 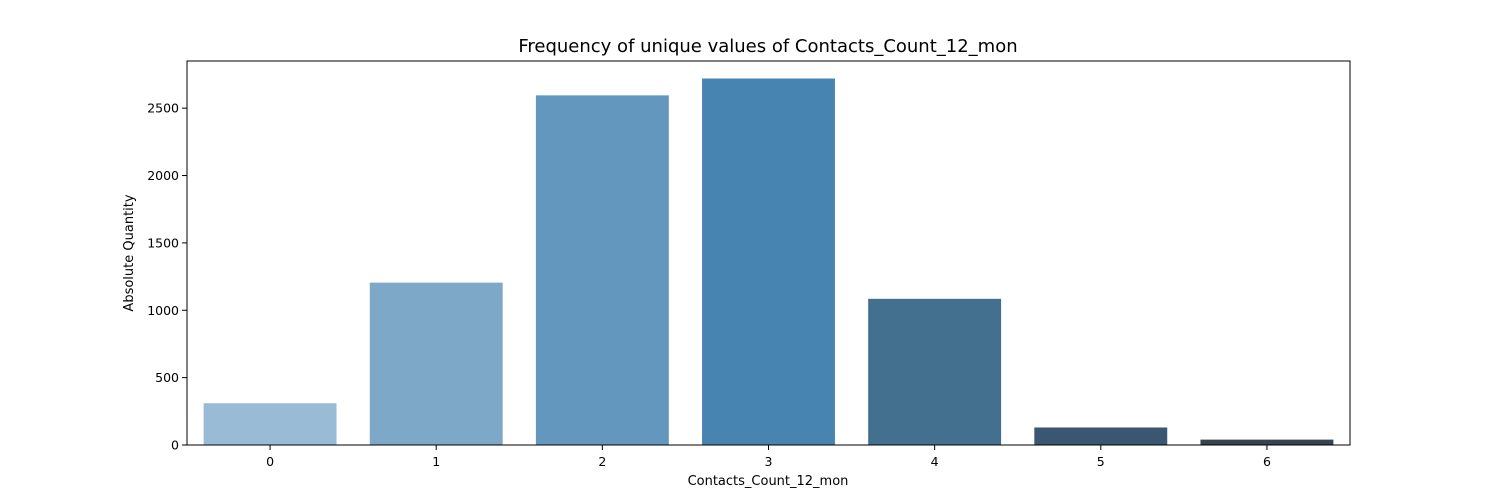 I want to click on y-tick-label-0: 0, so click(x=175, y=445).